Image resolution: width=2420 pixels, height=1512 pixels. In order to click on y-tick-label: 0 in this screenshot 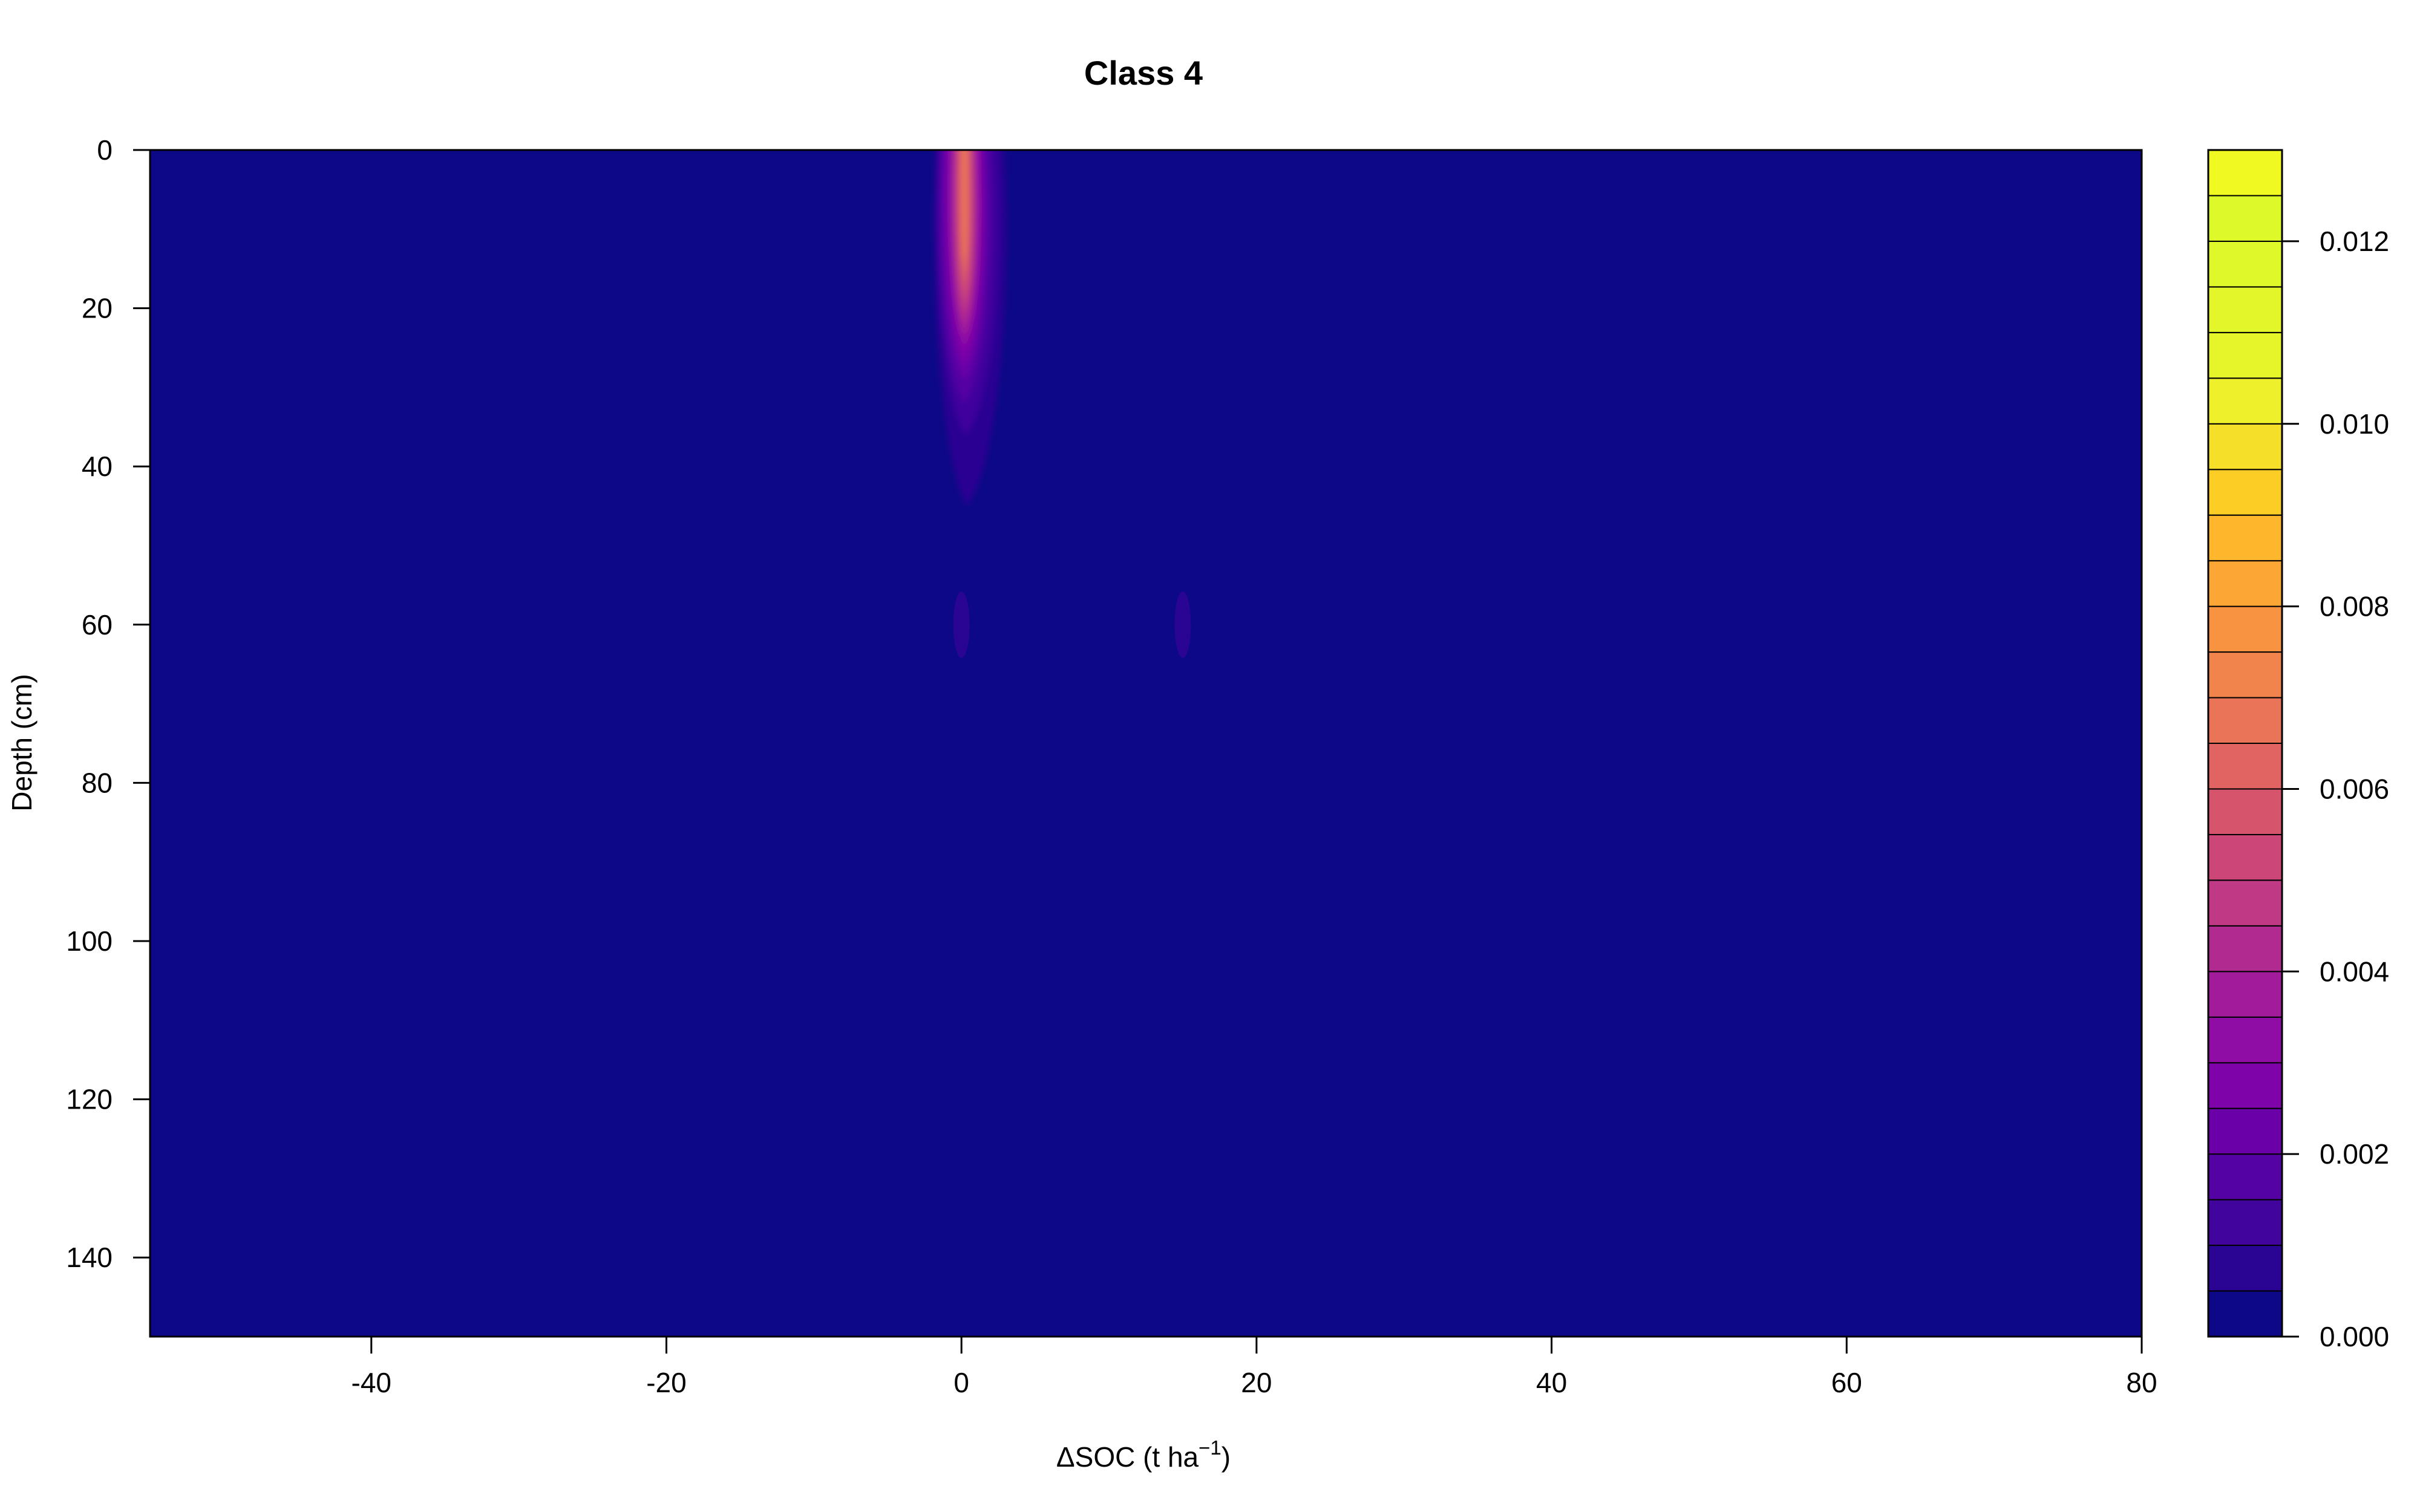, I will do `click(105, 150)`.